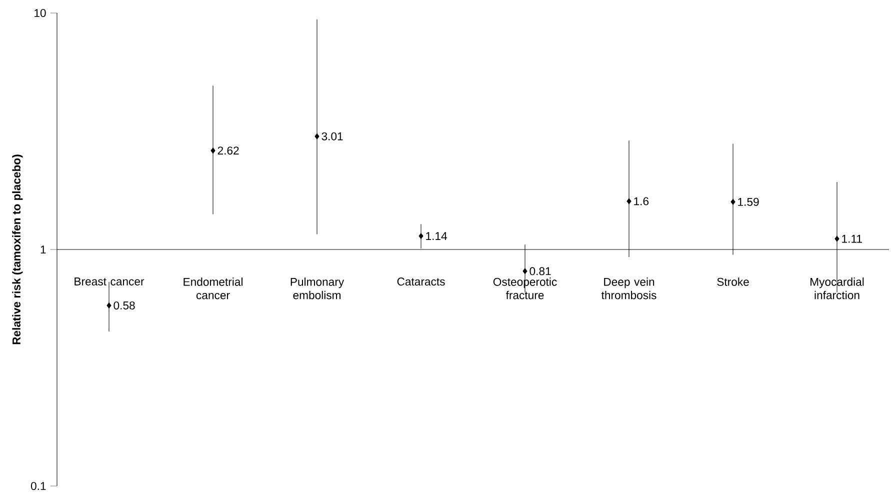 The height and width of the screenshot is (494, 891). Describe the element at coordinates (332, 136) in the screenshot. I see `data-label: 3.01` at that location.